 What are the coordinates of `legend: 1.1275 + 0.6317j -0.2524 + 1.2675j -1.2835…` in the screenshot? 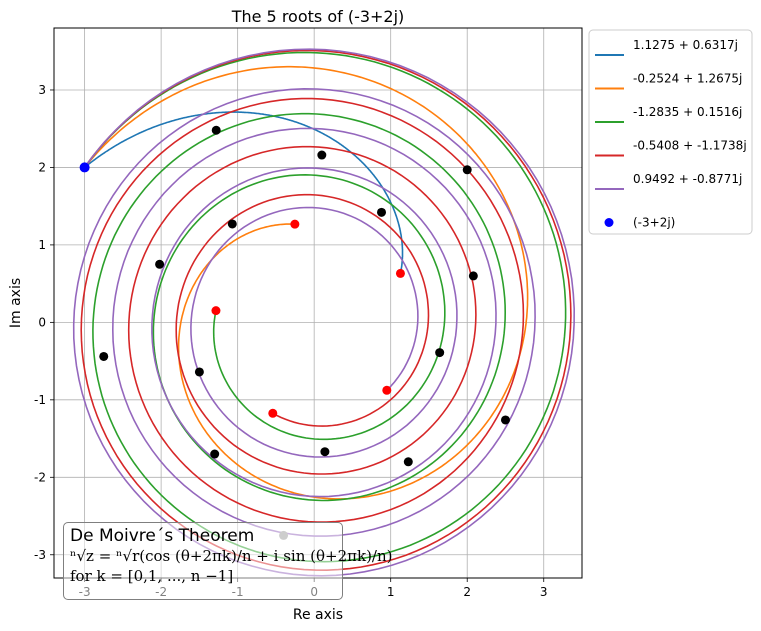 It's located at (670, 132).